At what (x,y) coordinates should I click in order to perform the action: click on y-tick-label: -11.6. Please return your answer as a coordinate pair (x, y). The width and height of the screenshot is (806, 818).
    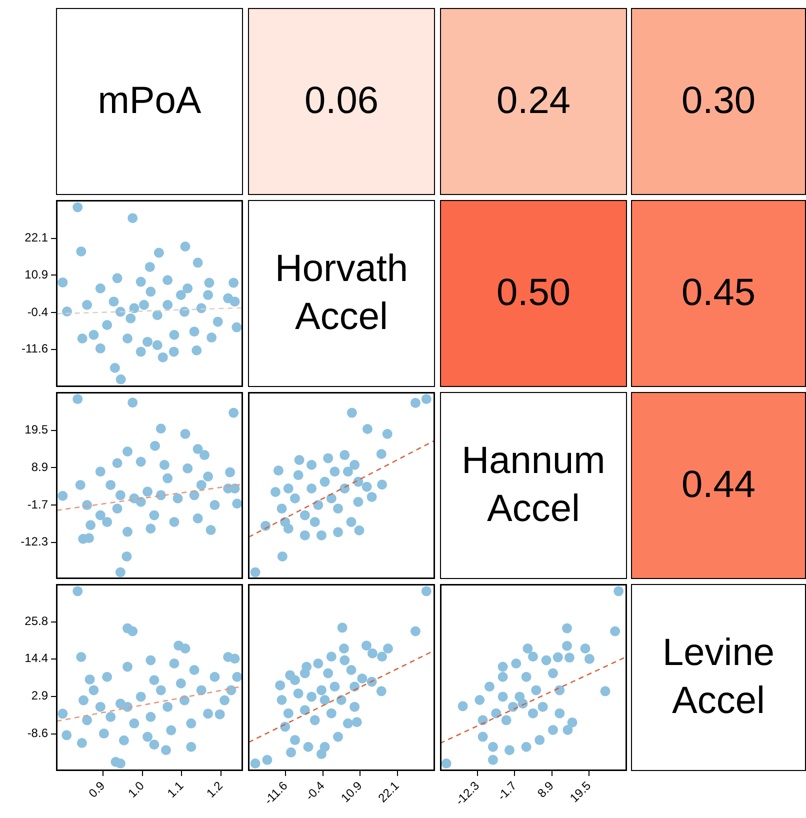
    Looking at the image, I should click on (35, 349).